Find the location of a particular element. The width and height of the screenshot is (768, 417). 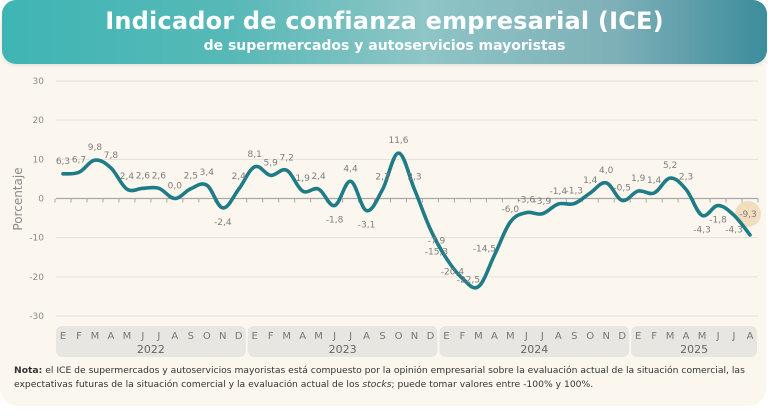

y-tick-label: 0 is located at coordinates (41, 200).